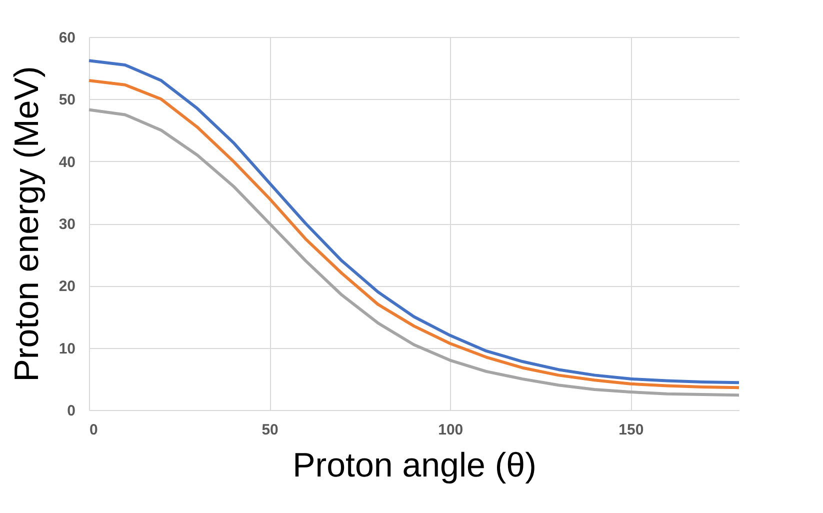 The width and height of the screenshot is (823, 513). What do you see at coordinates (451, 430) in the screenshot?
I see `x-tick-label: 100` at bounding box center [451, 430].